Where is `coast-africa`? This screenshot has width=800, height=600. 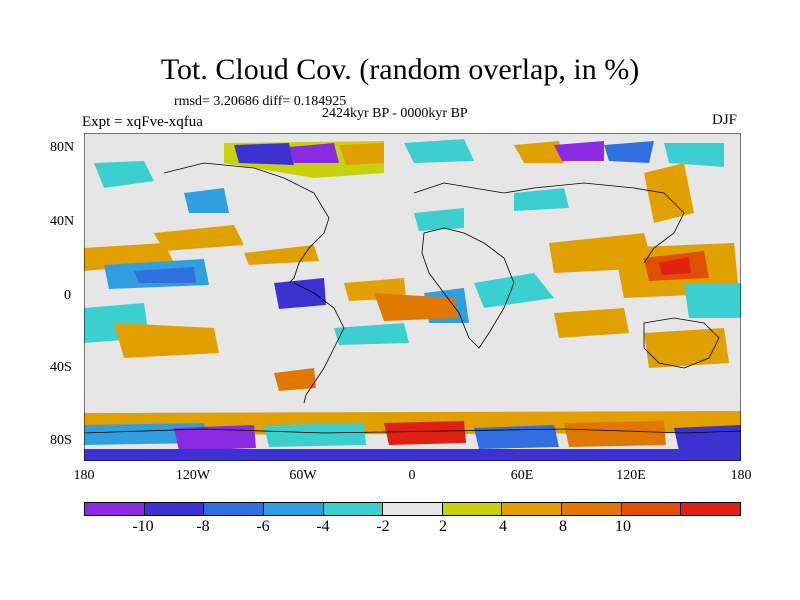 coast-africa is located at coordinates (468, 288).